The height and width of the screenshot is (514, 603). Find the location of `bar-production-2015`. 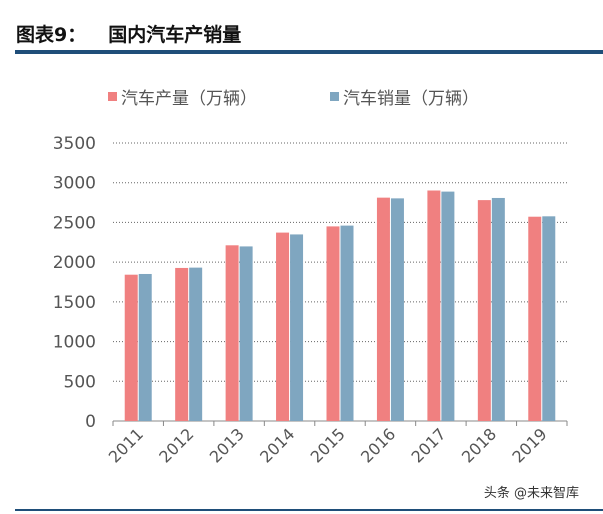

bar-production-2015 is located at coordinates (333, 323).